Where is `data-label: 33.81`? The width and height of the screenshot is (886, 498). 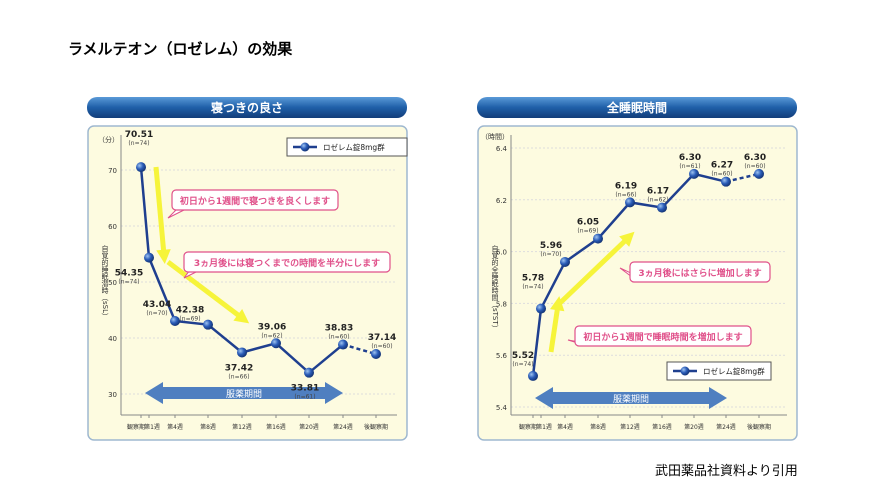
data-label: 33.81 is located at coordinates (305, 389).